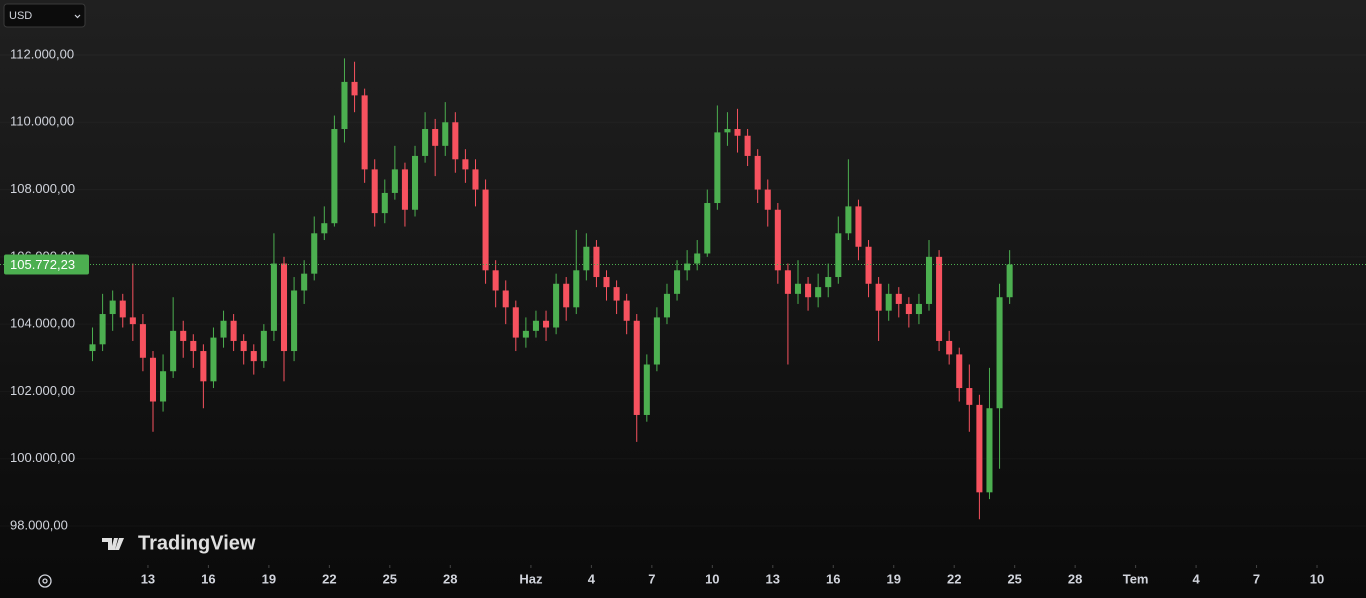 The height and width of the screenshot is (598, 1366). Describe the element at coordinates (1136, 578) in the screenshot. I see `x-tick-label: Tem` at that location.